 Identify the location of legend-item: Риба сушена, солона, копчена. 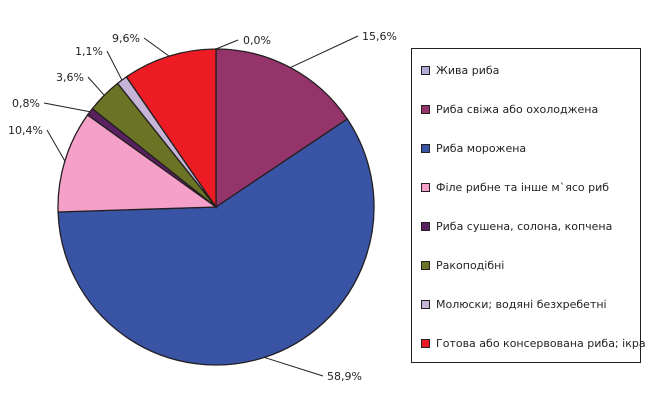
(516, 226).